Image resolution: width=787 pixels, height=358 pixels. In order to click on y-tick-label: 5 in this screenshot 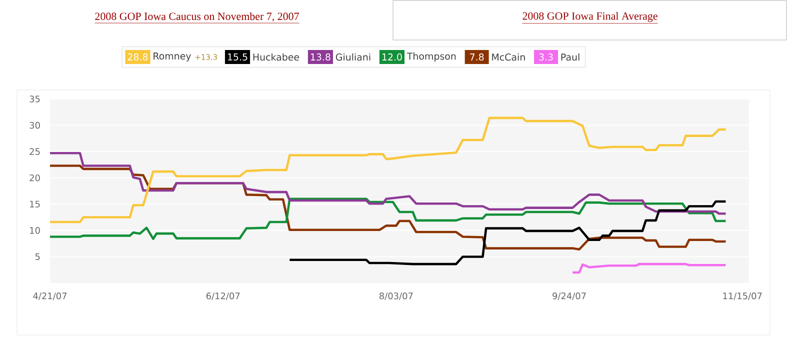, I will do `click(37, 256)`.